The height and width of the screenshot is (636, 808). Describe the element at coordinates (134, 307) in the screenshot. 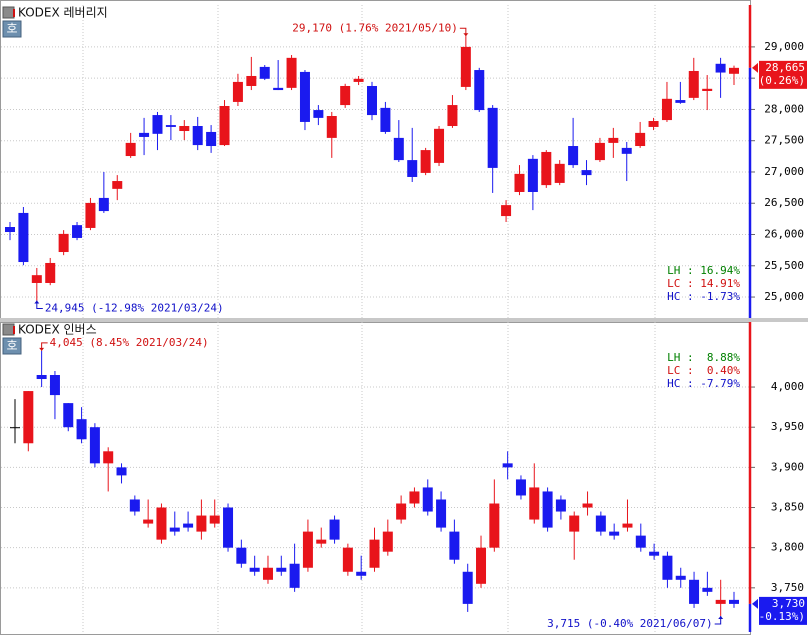

I see `annotation-label: 24,945 (-12.98% 2021/03/24)` at that location.